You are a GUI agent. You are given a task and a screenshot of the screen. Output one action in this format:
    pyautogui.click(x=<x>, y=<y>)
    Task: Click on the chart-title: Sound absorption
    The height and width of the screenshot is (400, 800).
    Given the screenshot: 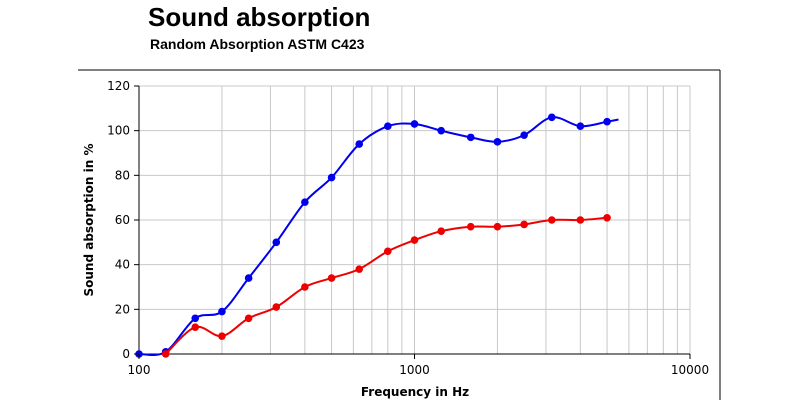 What is the action you would take?
    pyautogui.click(x=259, y=17)
    